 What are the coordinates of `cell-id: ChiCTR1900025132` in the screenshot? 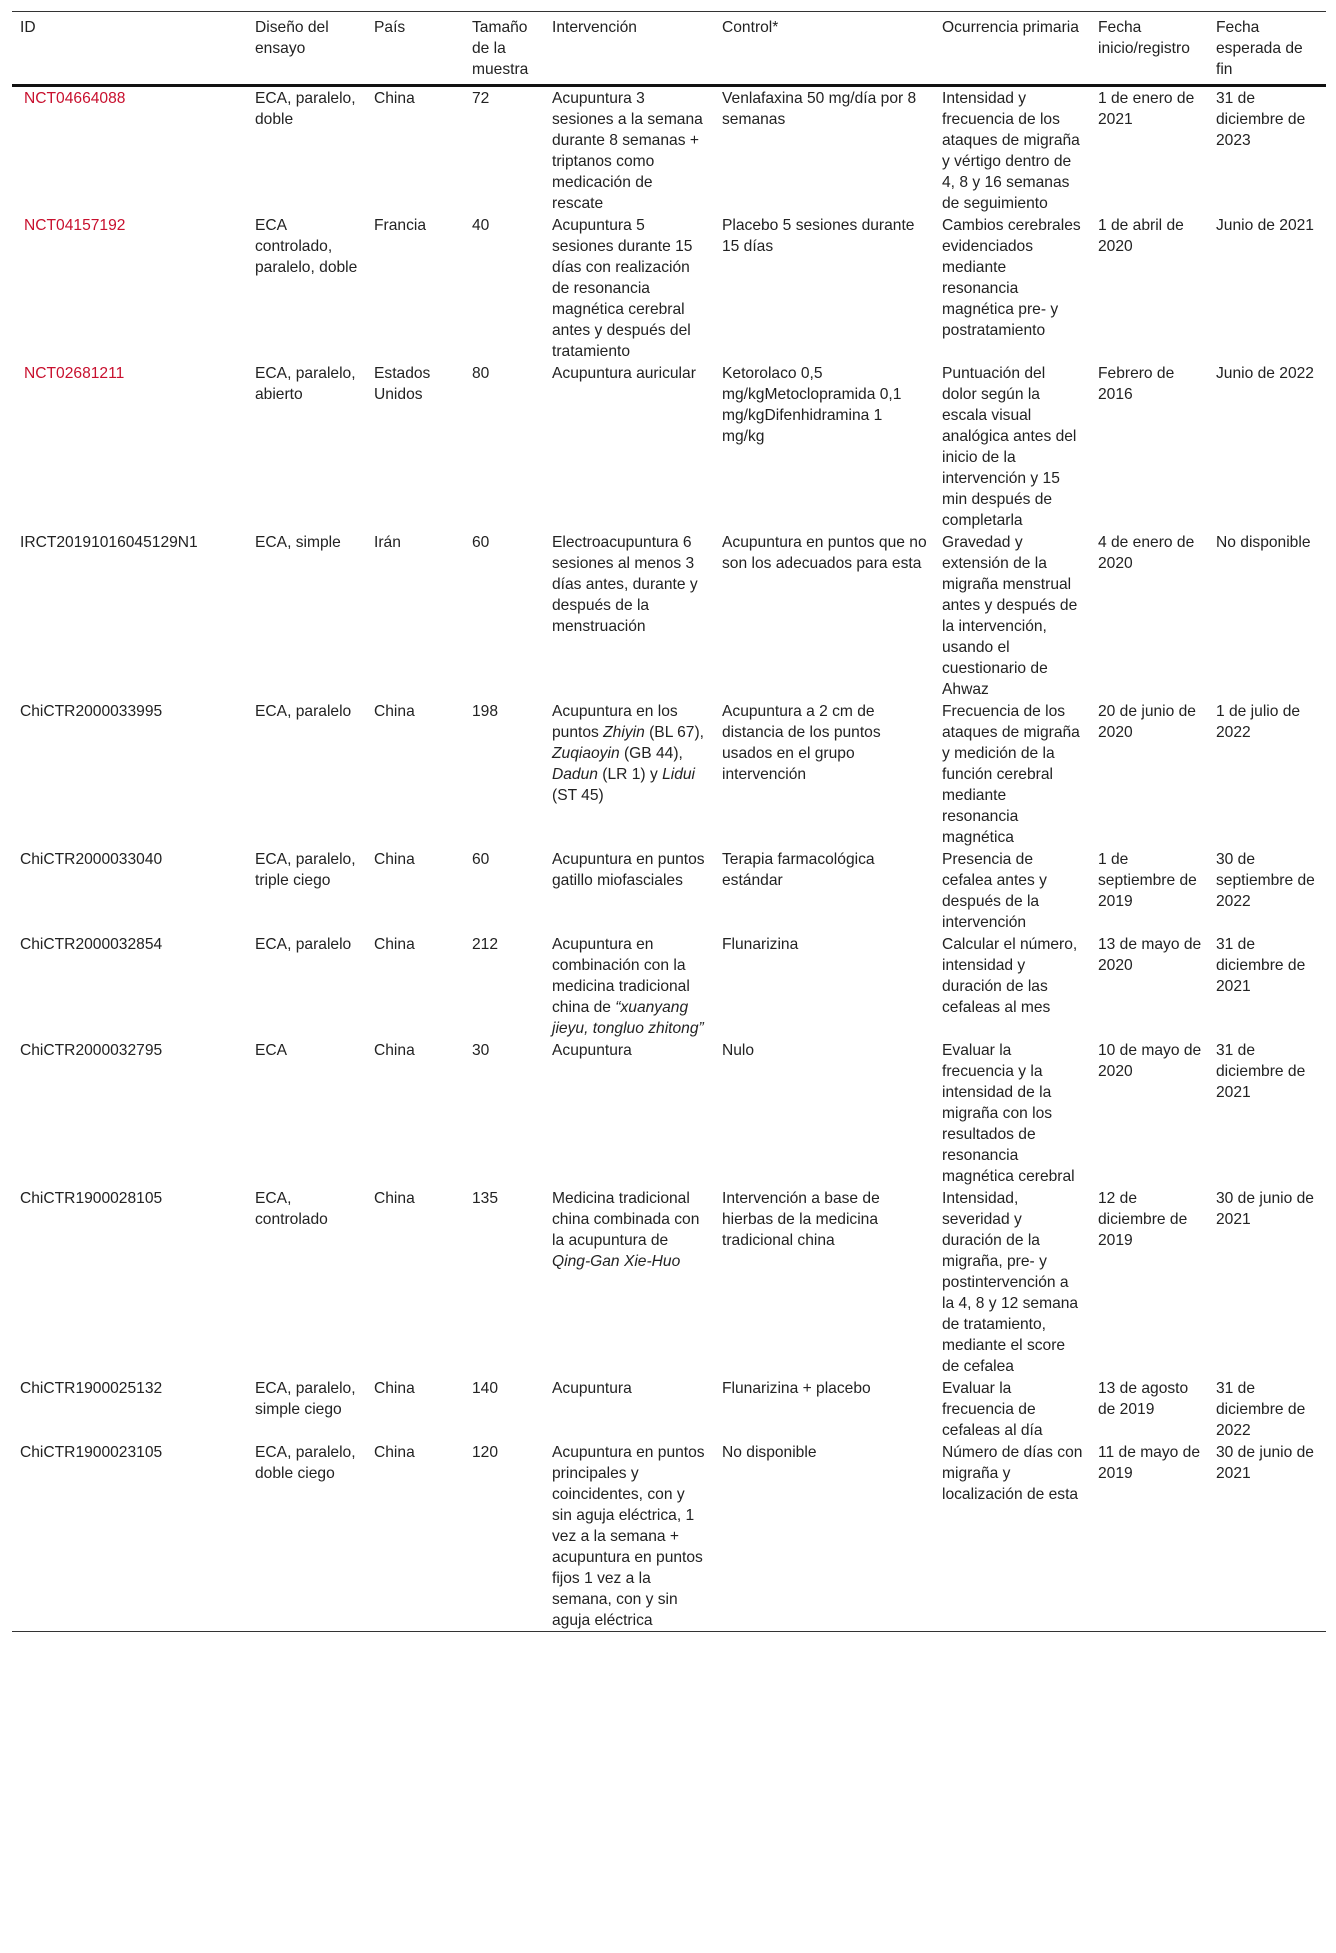 It's located at (91, 1388).